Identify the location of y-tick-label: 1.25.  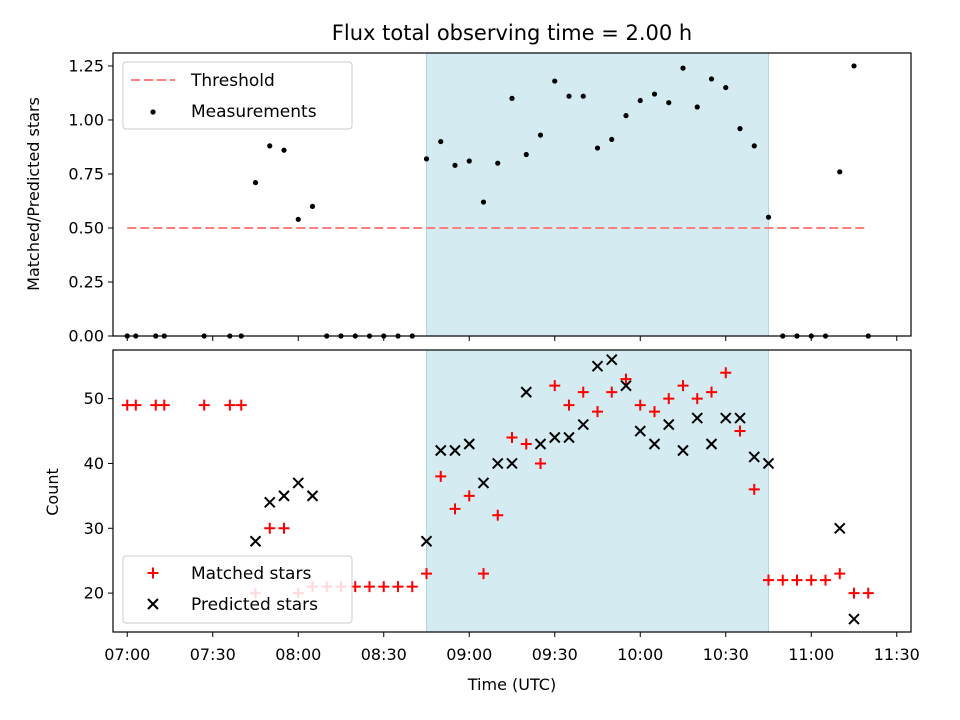
(86, 65).